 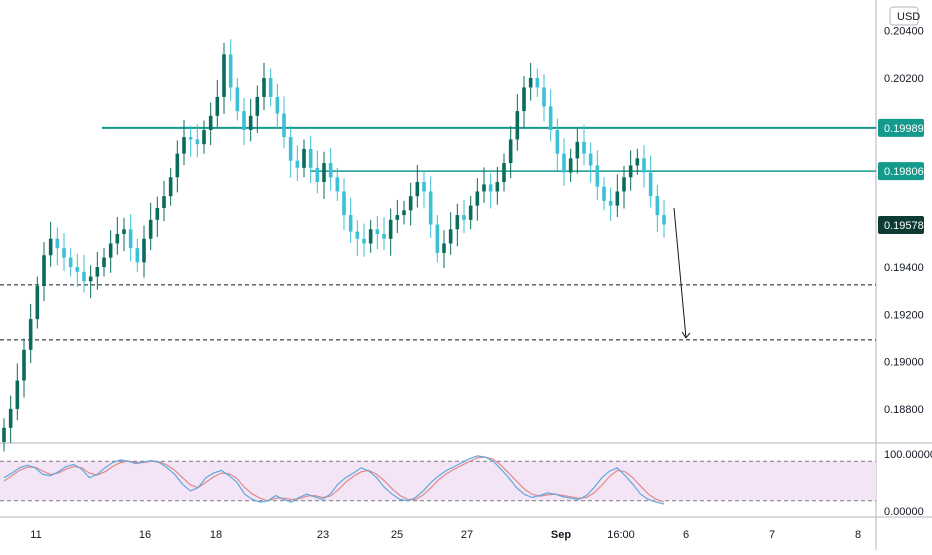 What do you see at coordinates (682, 273) in the screenshot?
I see `projection-arrow` at bounding box center [682, 273].